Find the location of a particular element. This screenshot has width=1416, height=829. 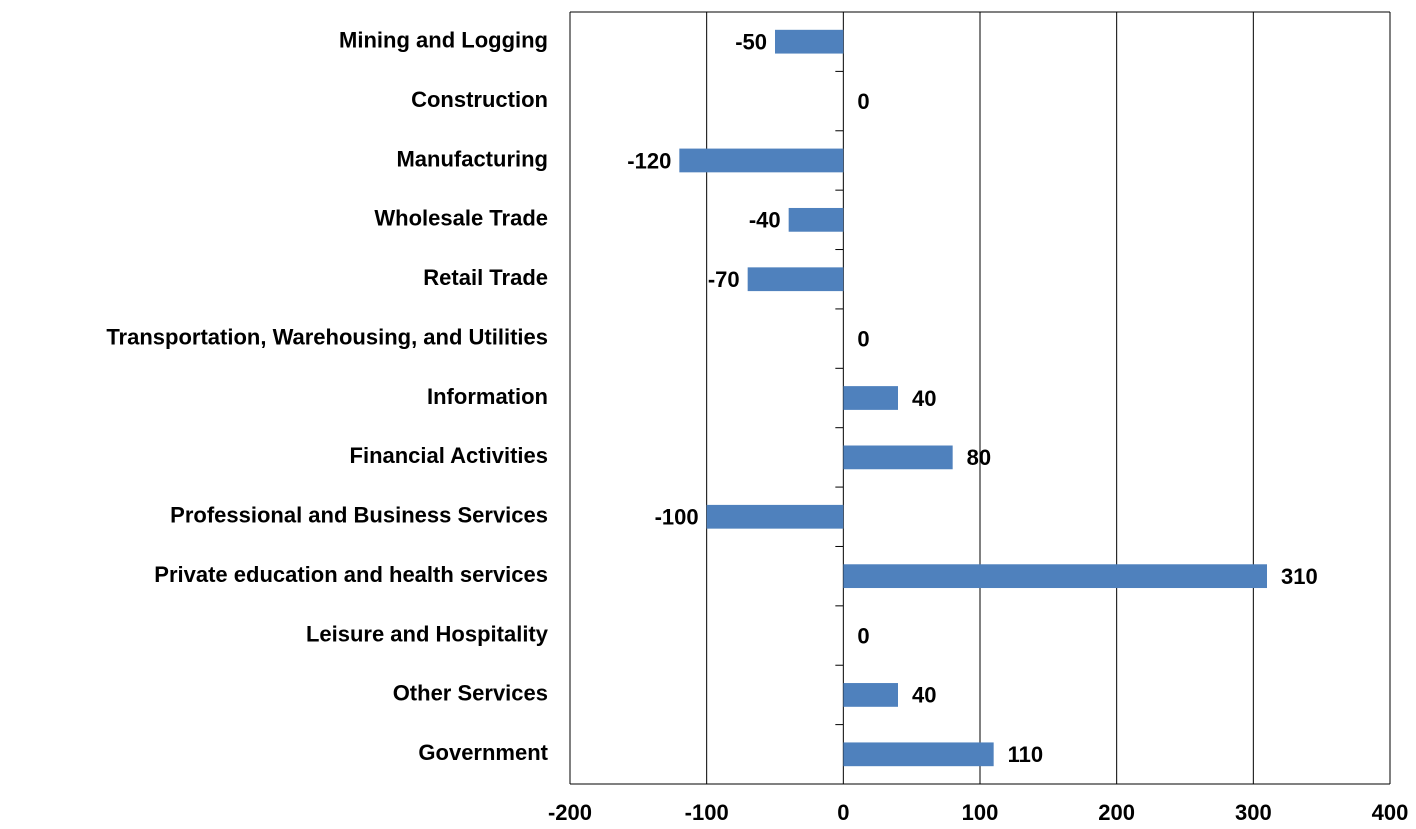

x-tick-label: 100 is located at coordinates (980, 812).